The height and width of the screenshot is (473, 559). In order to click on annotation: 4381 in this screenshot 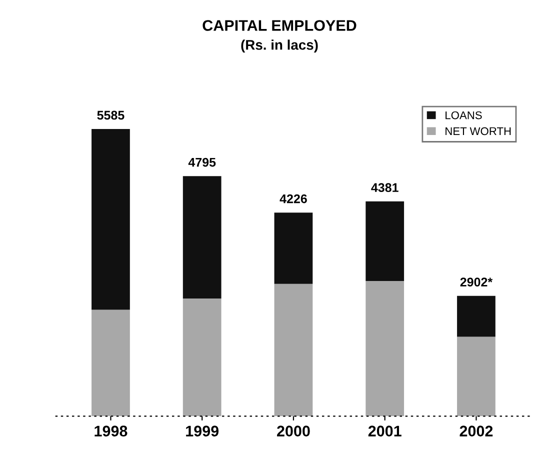, I will do `click(384, 187)`.